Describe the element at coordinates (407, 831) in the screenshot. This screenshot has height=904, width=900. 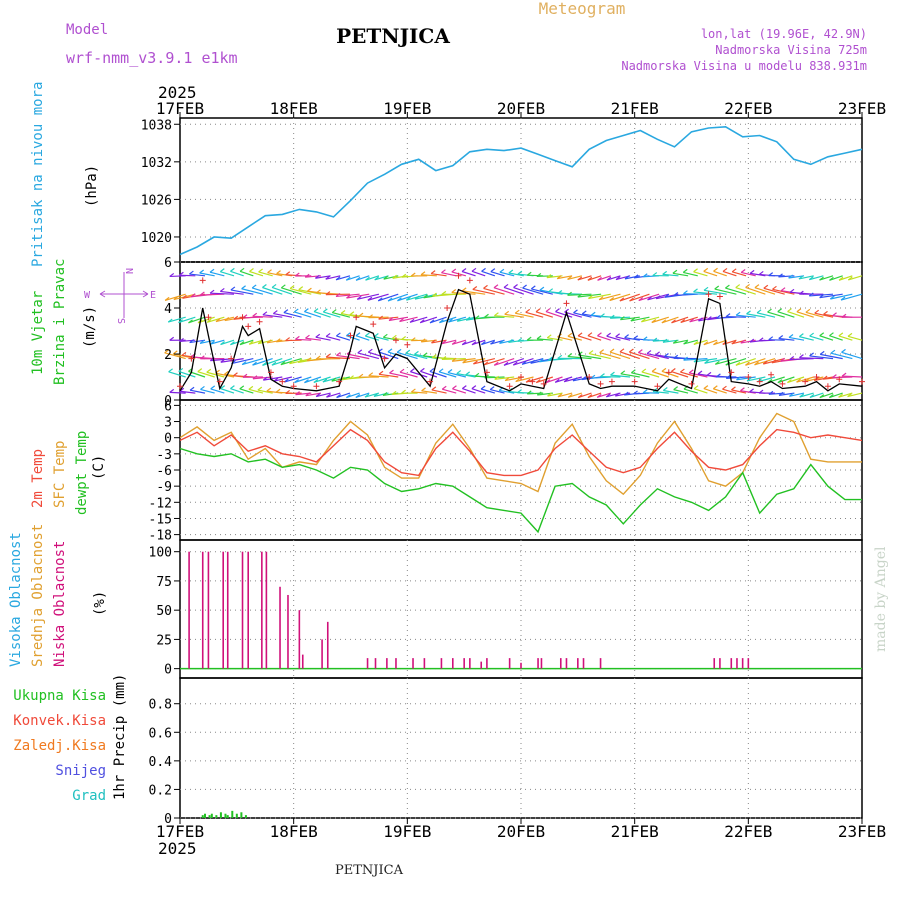
I see `xtick-label-bottom-2: 19FEB` at that location.